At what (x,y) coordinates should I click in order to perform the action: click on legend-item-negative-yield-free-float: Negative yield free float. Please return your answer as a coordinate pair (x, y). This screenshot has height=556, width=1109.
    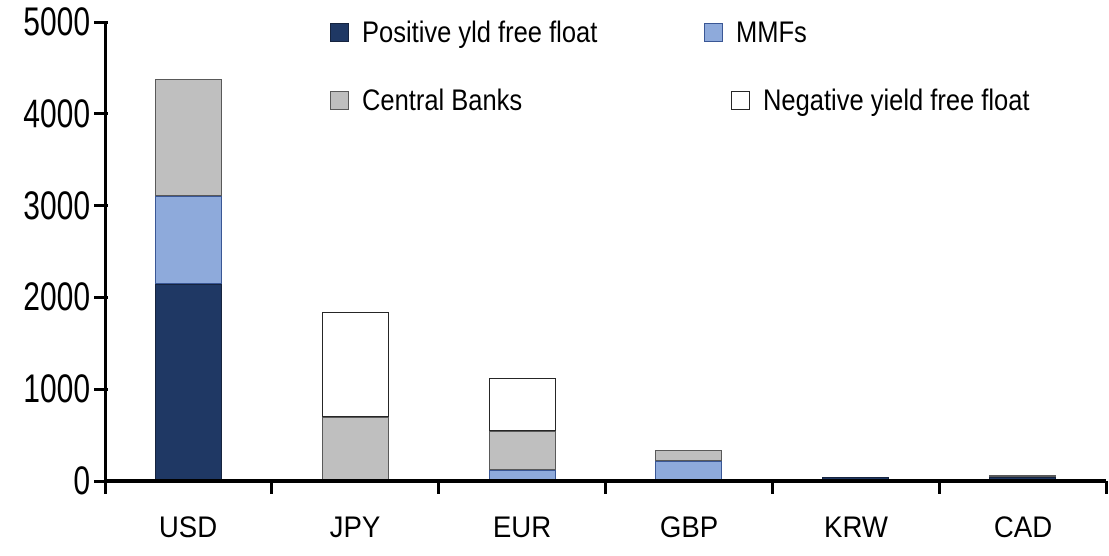
    Looking at the image, I should click on (916, 101).